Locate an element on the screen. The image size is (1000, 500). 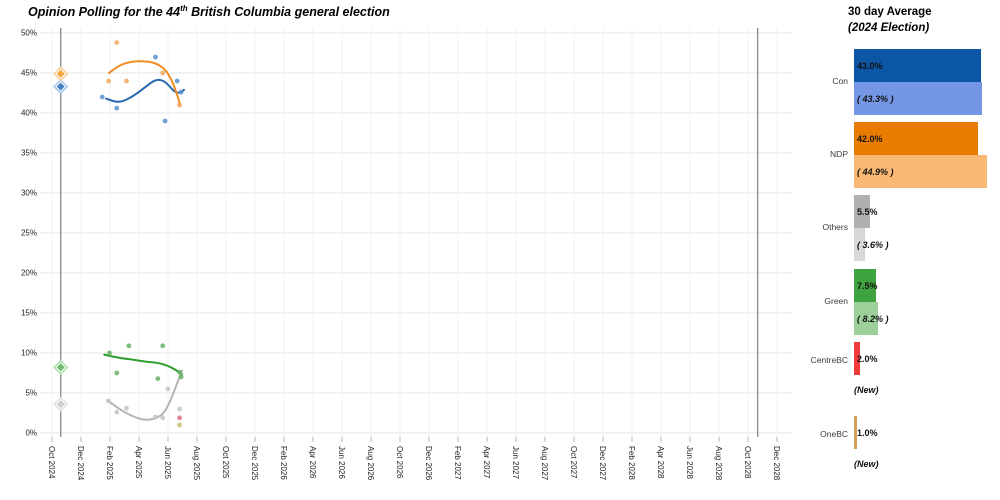
x-tick-label: Feb 2027 is located at coordinates (457, 463).